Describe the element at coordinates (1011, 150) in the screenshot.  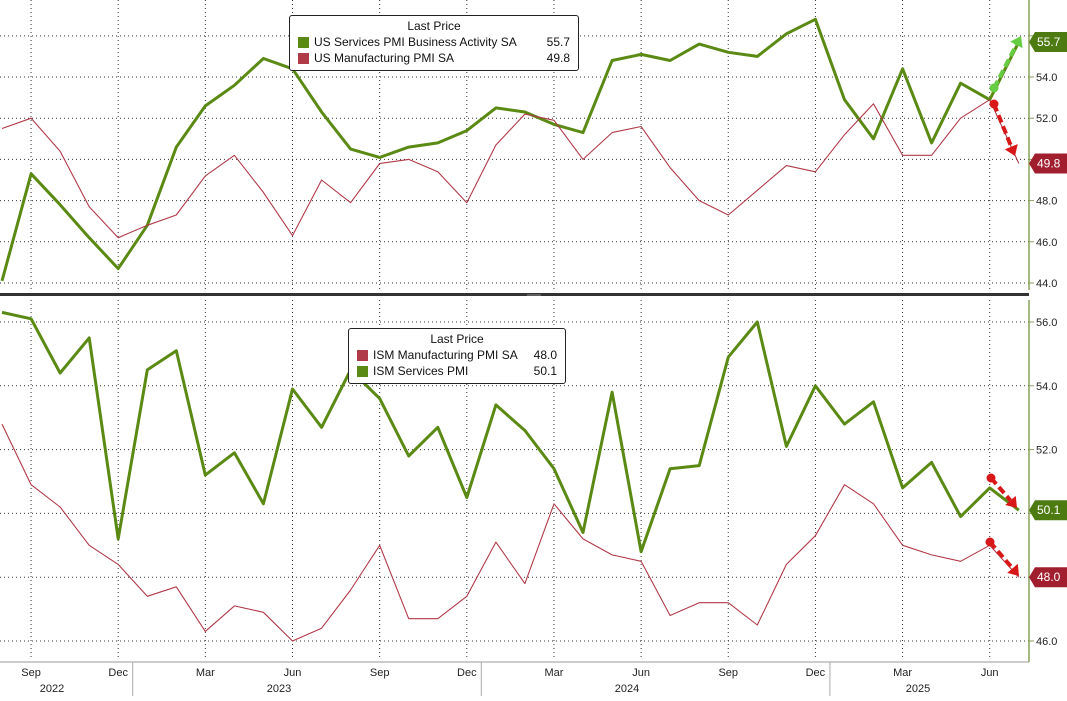
I see `arrow-down-manufacturing-head` at that location.